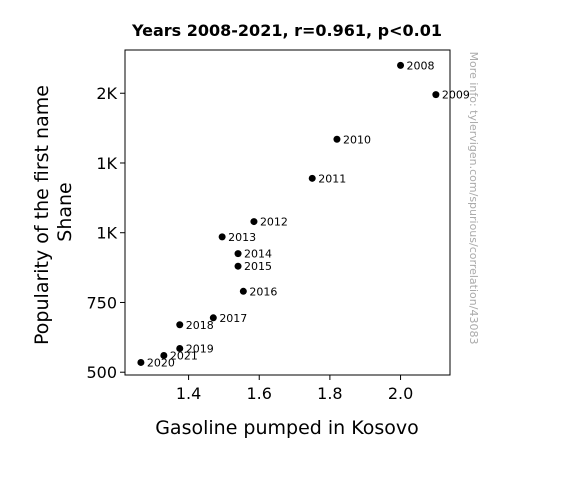 This screenshot has height=500, width=575. What do you see at coordinates (263, 291) in the screenshot?
I see `data-point-label: 2016` at bounding box center [263, 291].